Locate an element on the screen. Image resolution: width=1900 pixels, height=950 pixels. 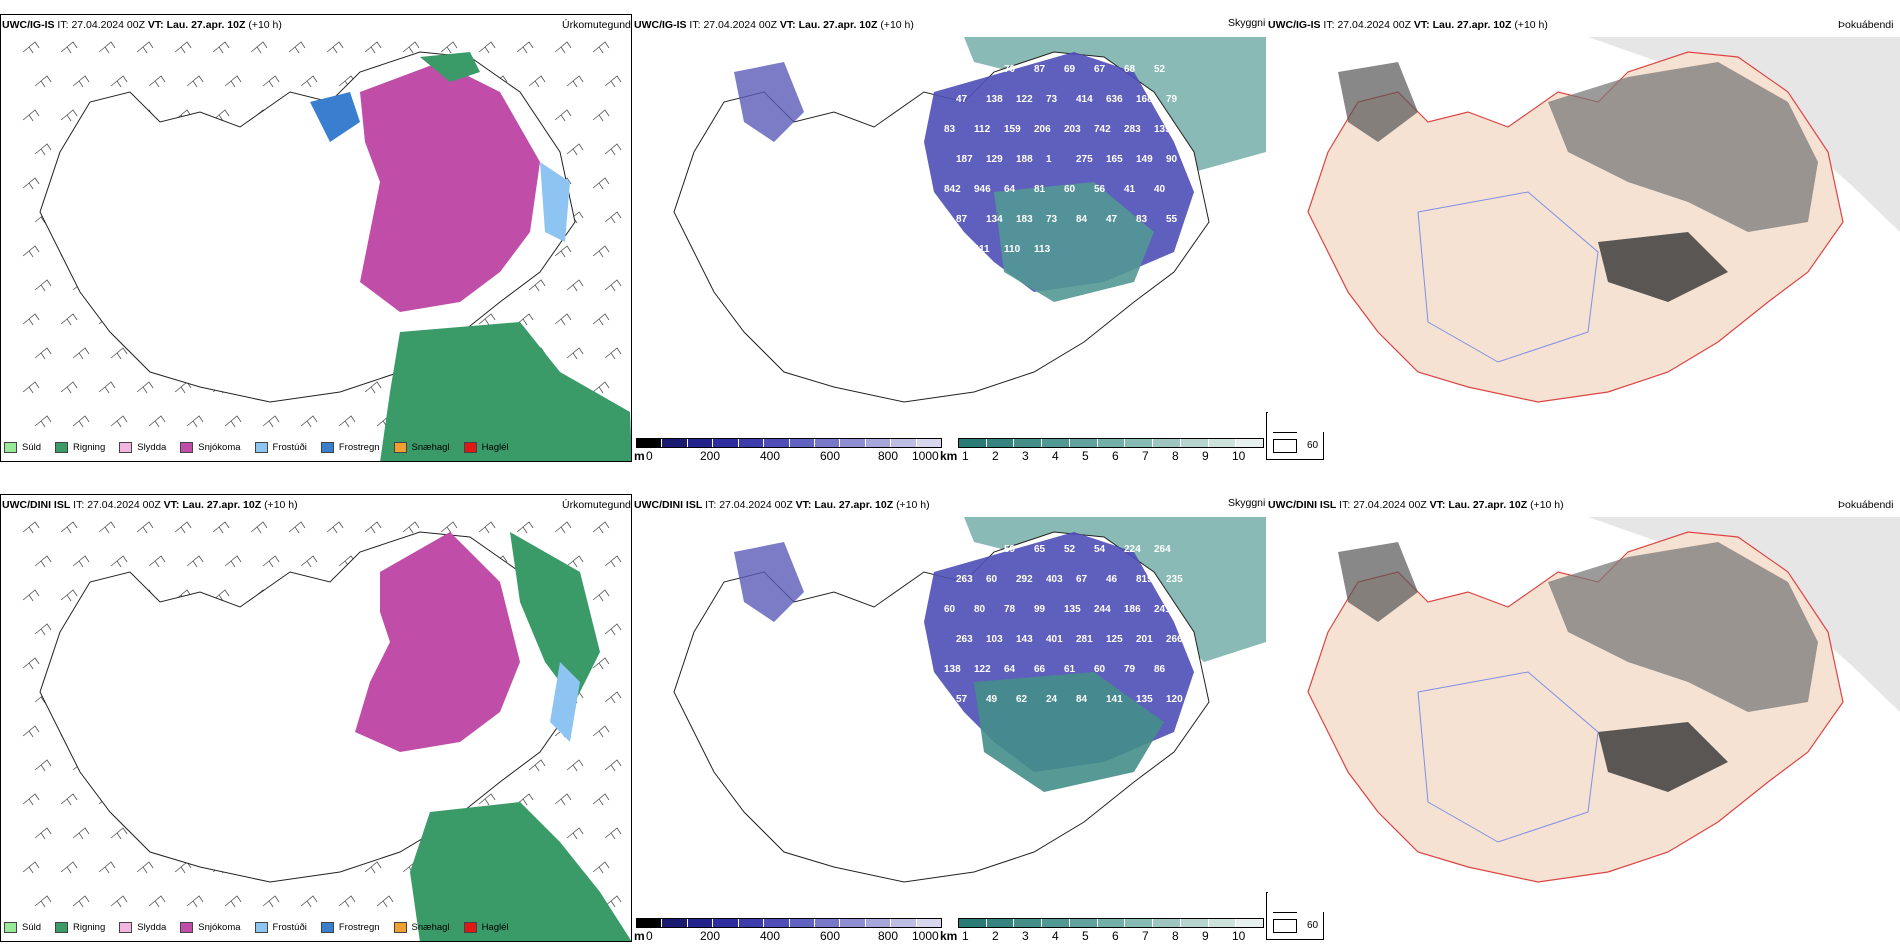
ceiling-label: 64 is located at coordinates (1010, 189).